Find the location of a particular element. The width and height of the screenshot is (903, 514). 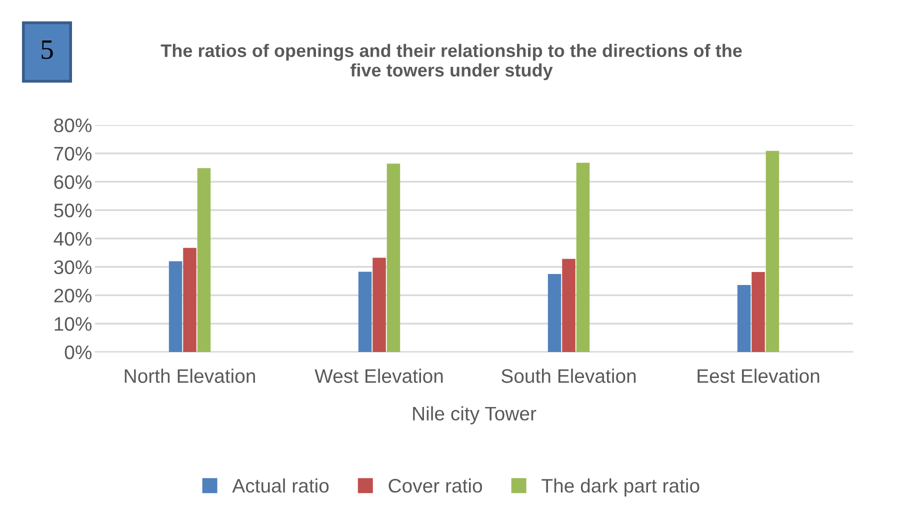

y-tick-label: 30% is located at coordinates (73, 267).